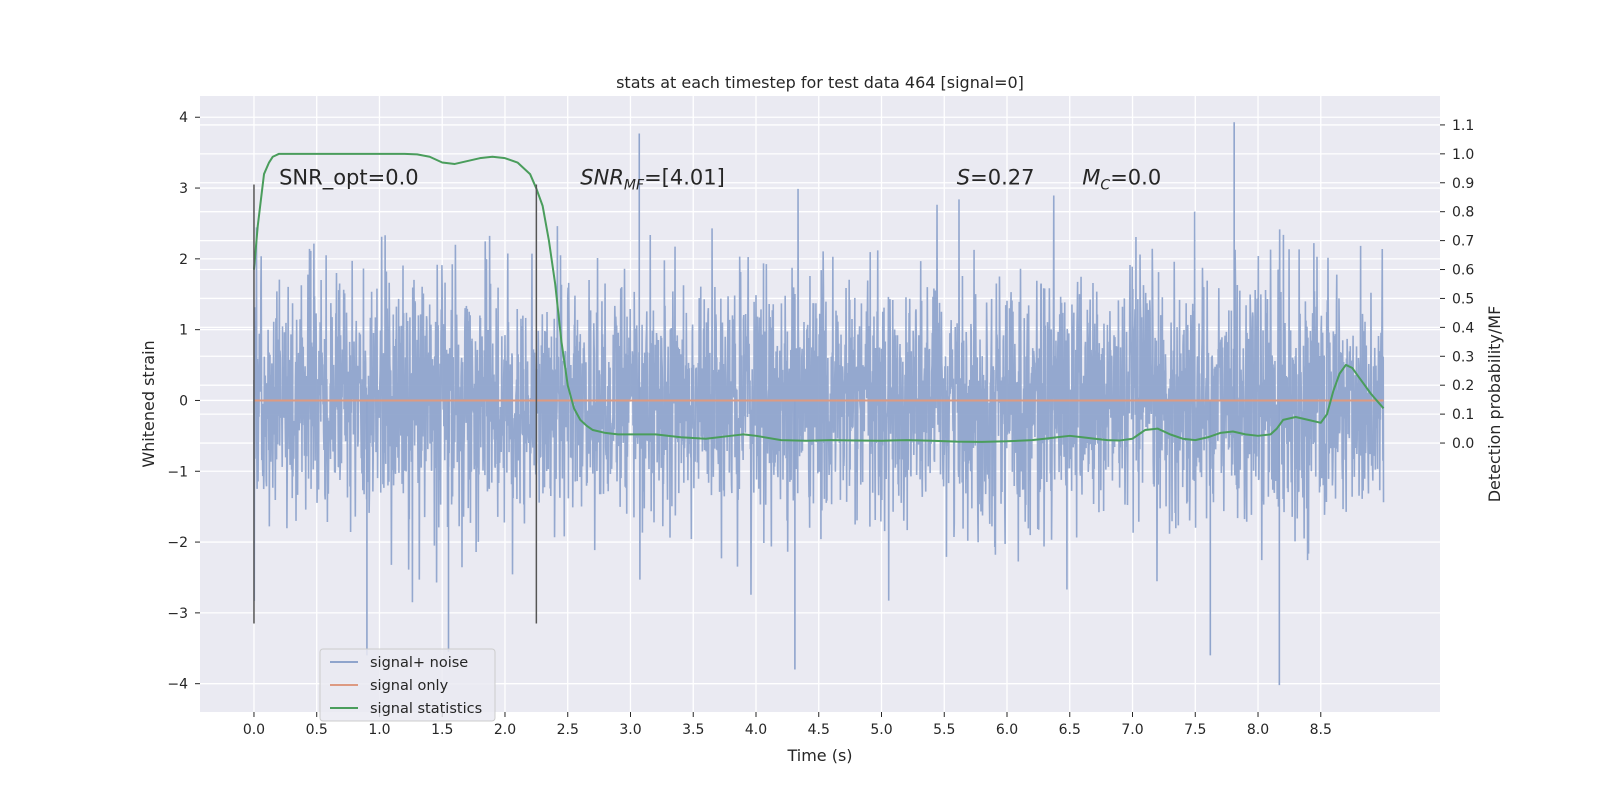 This screenshot has width=1600, height=800. Describe the element at coordinates (183, 401) in the screenshot. I see `y-tick-label: 0` at that location.